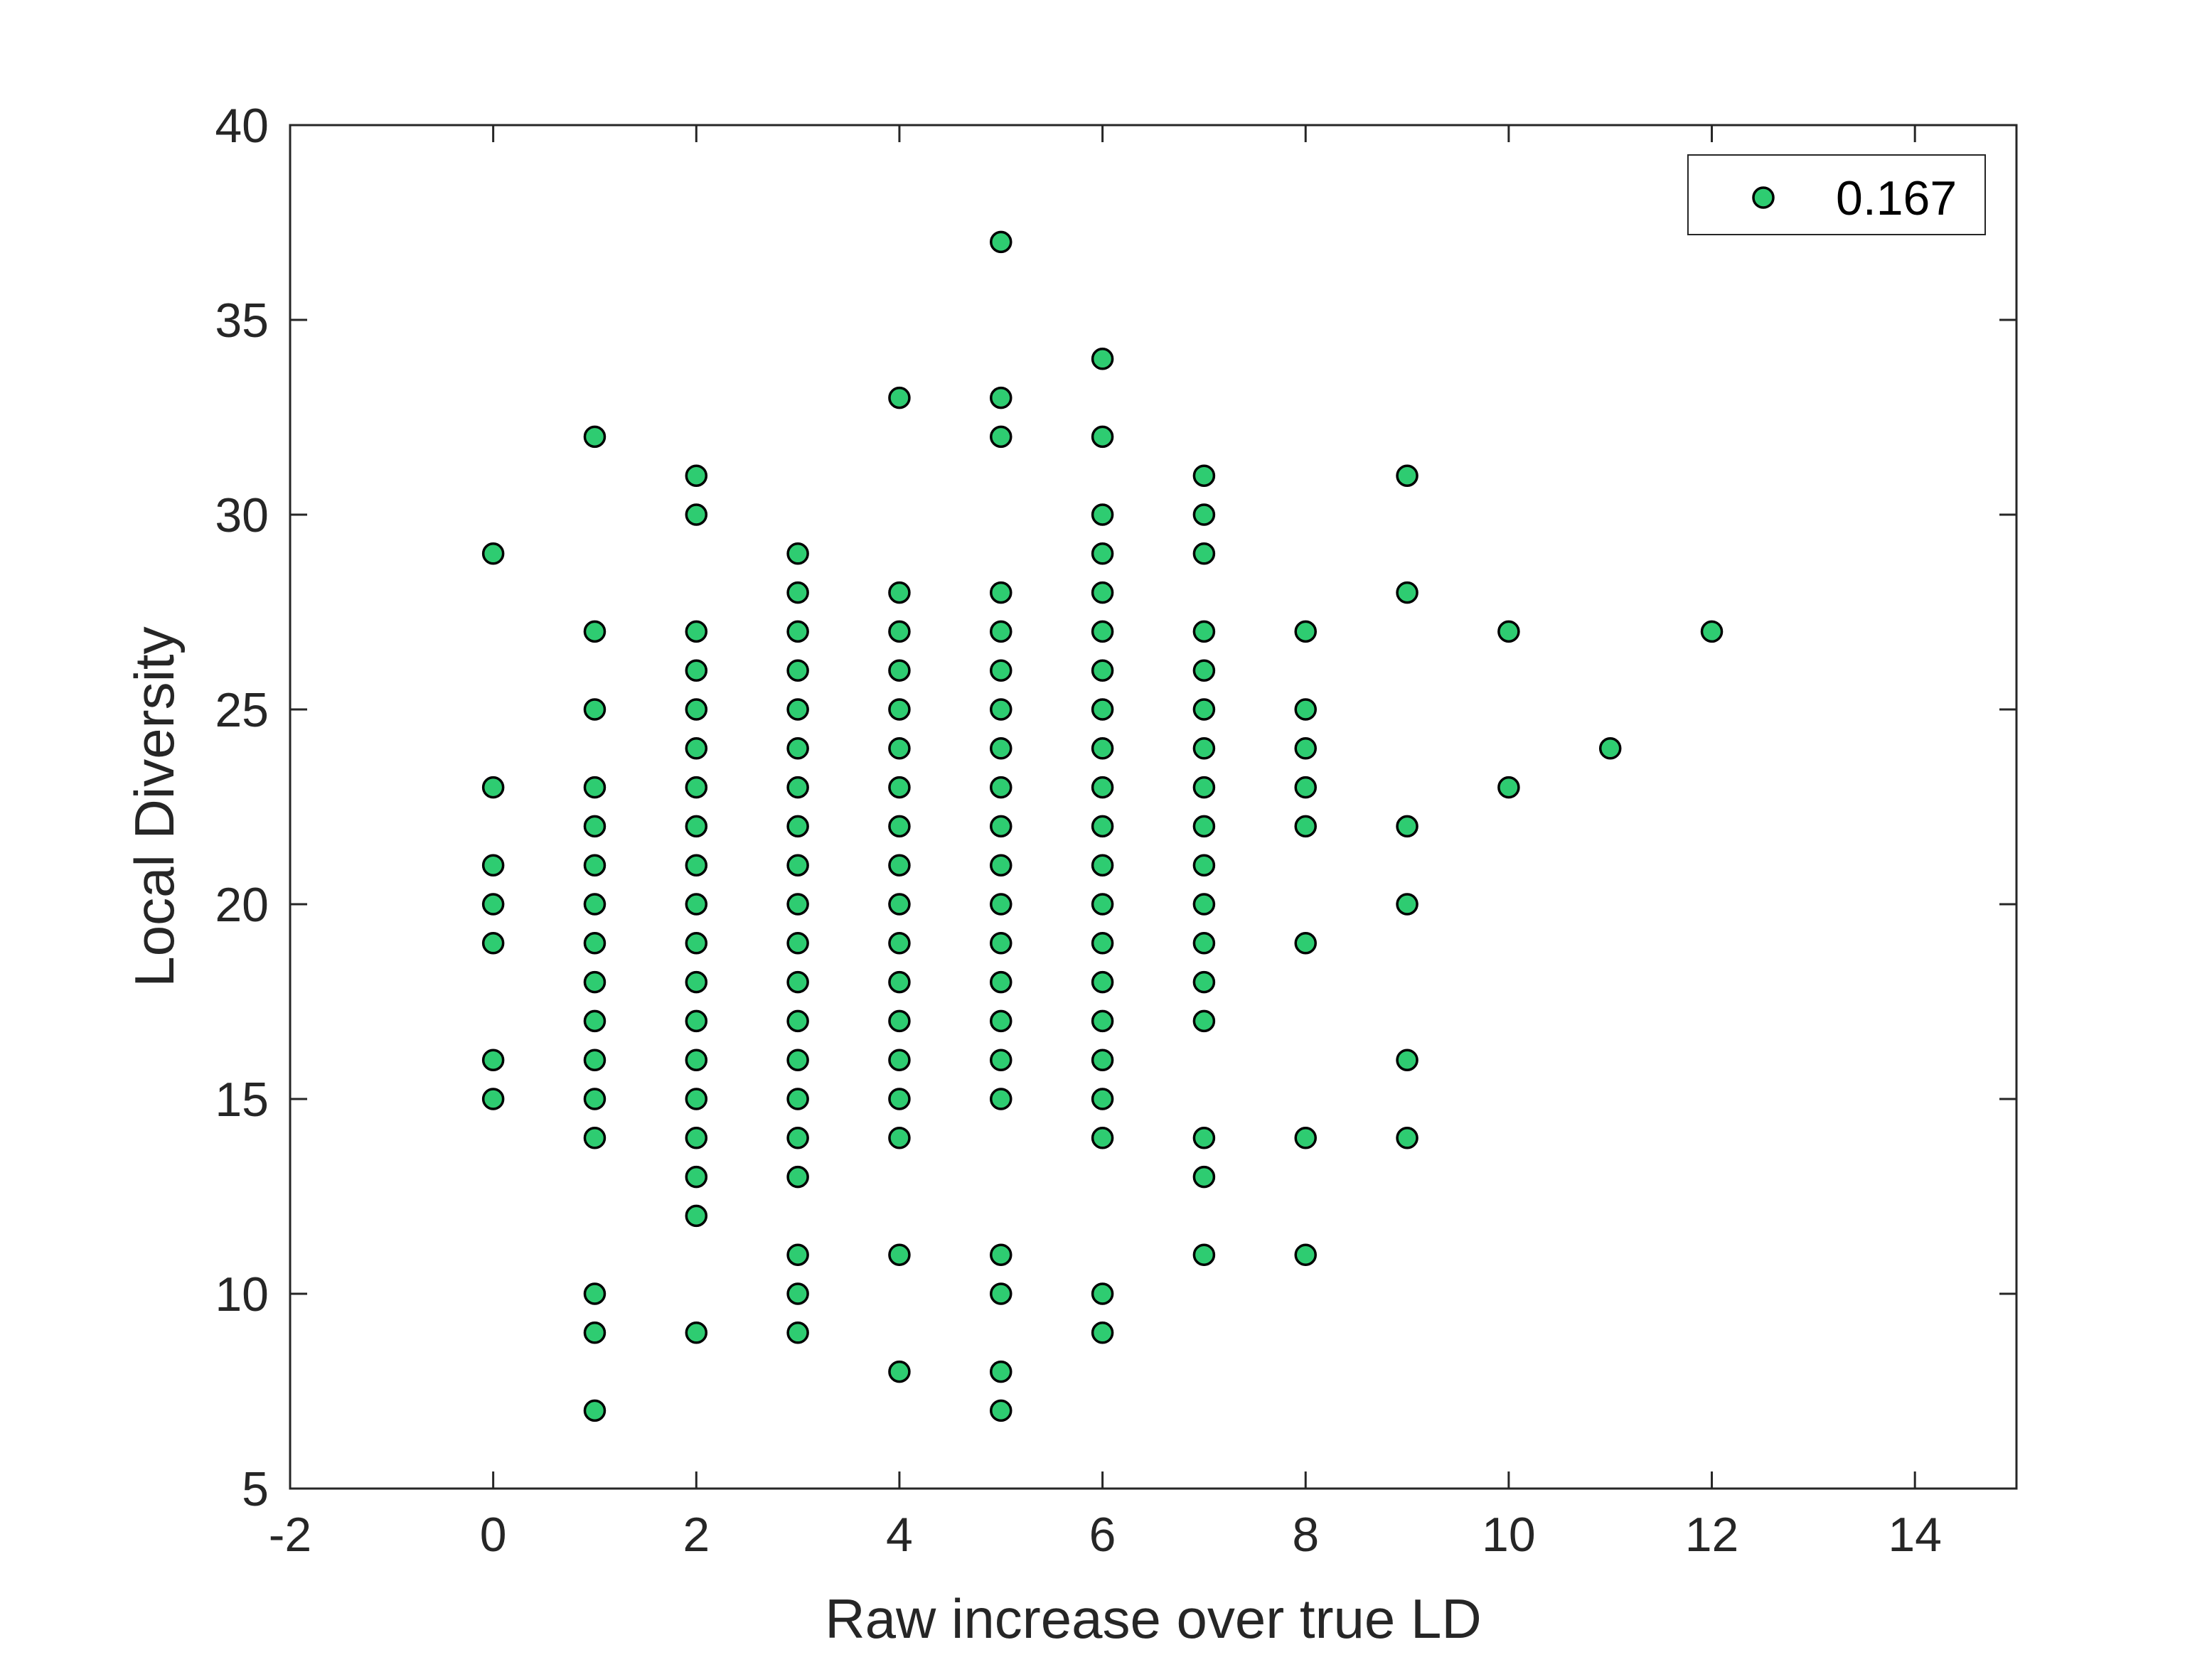 The width and height of the screenshot is (2212, 1662). I want to click on x-tick-label: 12, so click(1712, 1535).